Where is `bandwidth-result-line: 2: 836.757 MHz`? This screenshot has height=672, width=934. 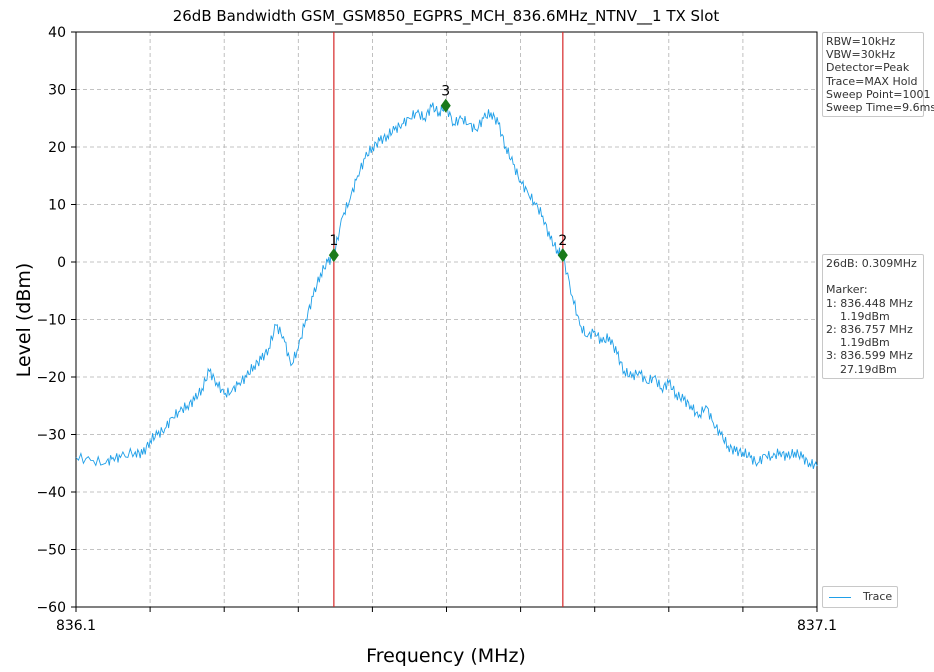 bandwidth-result-line: 2: 836.757 MHz is located at coordinates (869, 330).